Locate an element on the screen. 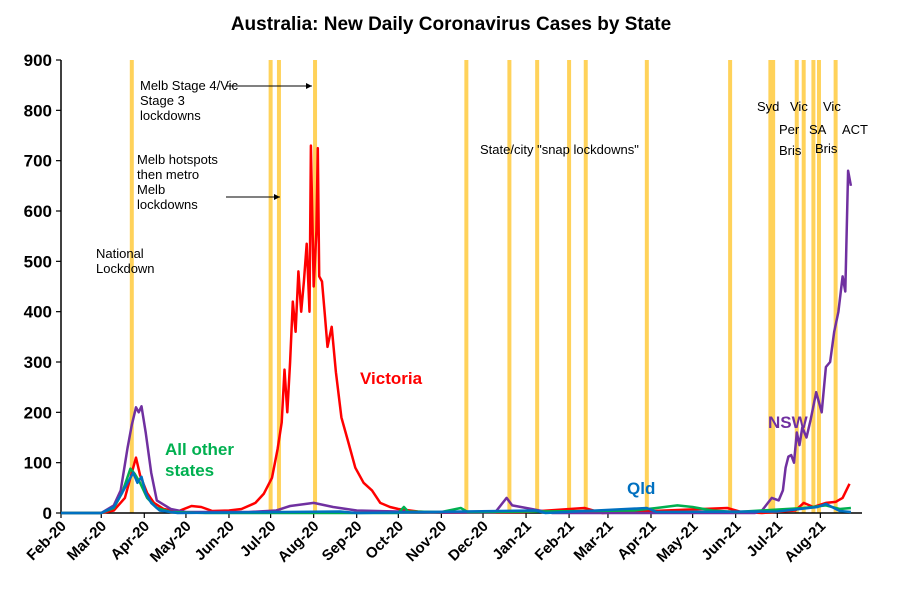 The width and height of the screenshot is (902, 602). x-tick-label: Apr-20 is located at coordinates (131, 541).